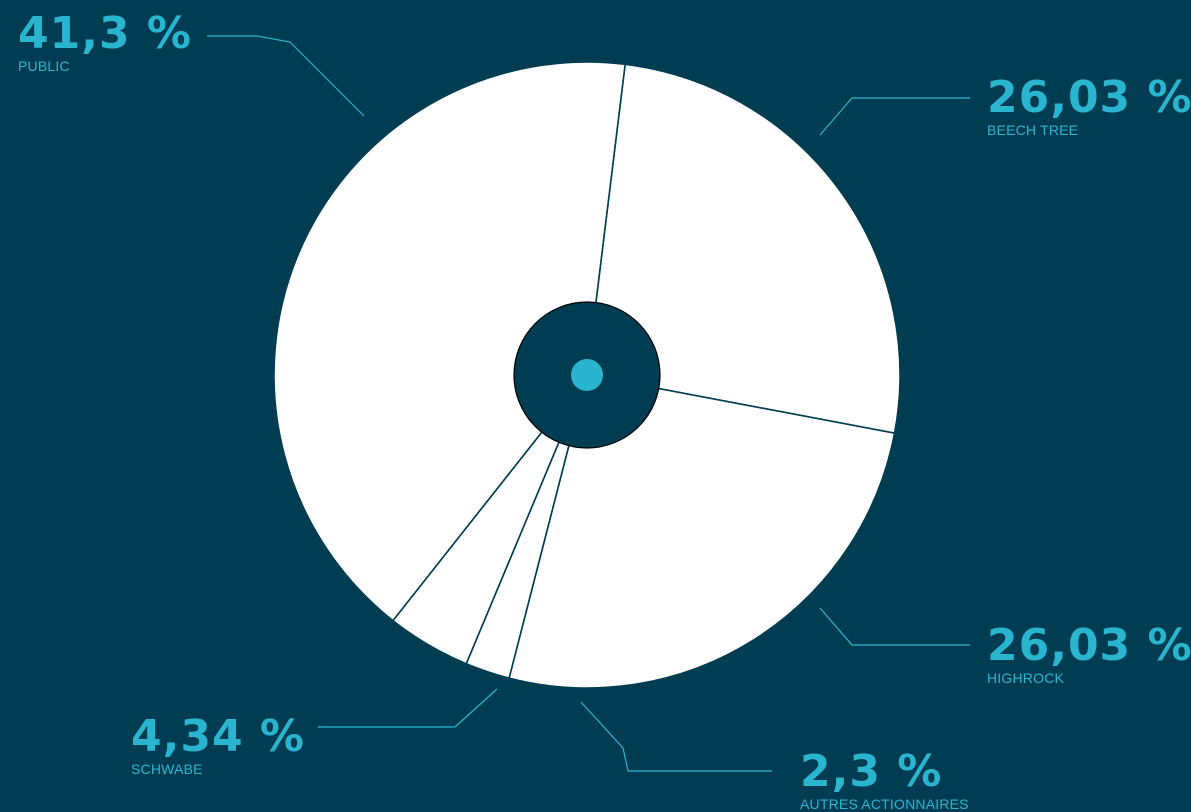 The image size is (1191, 812). I want to click on data-label-beech-tree-name: BEECH TREE, so click(1033, 130).